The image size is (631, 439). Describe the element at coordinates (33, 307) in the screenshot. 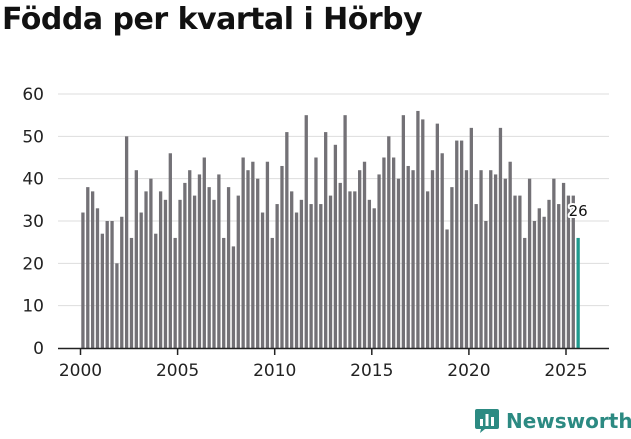

I see `y-tick-label: 10` at that location.